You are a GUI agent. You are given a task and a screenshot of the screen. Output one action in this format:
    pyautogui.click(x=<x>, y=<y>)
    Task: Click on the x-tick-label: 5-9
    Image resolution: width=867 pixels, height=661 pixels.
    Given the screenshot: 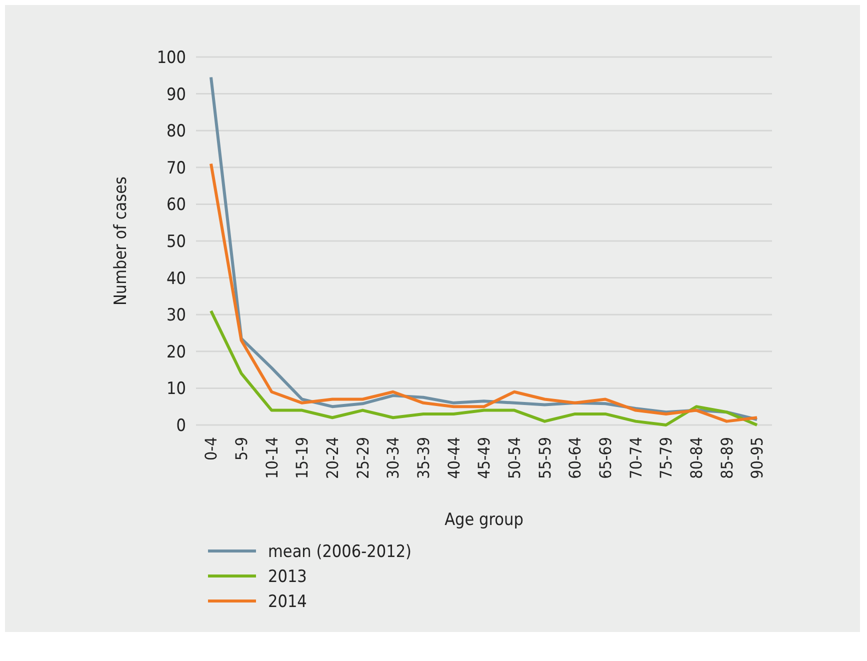 What is the action you would take?
    pyautogui.click(x=241, y=449)
    